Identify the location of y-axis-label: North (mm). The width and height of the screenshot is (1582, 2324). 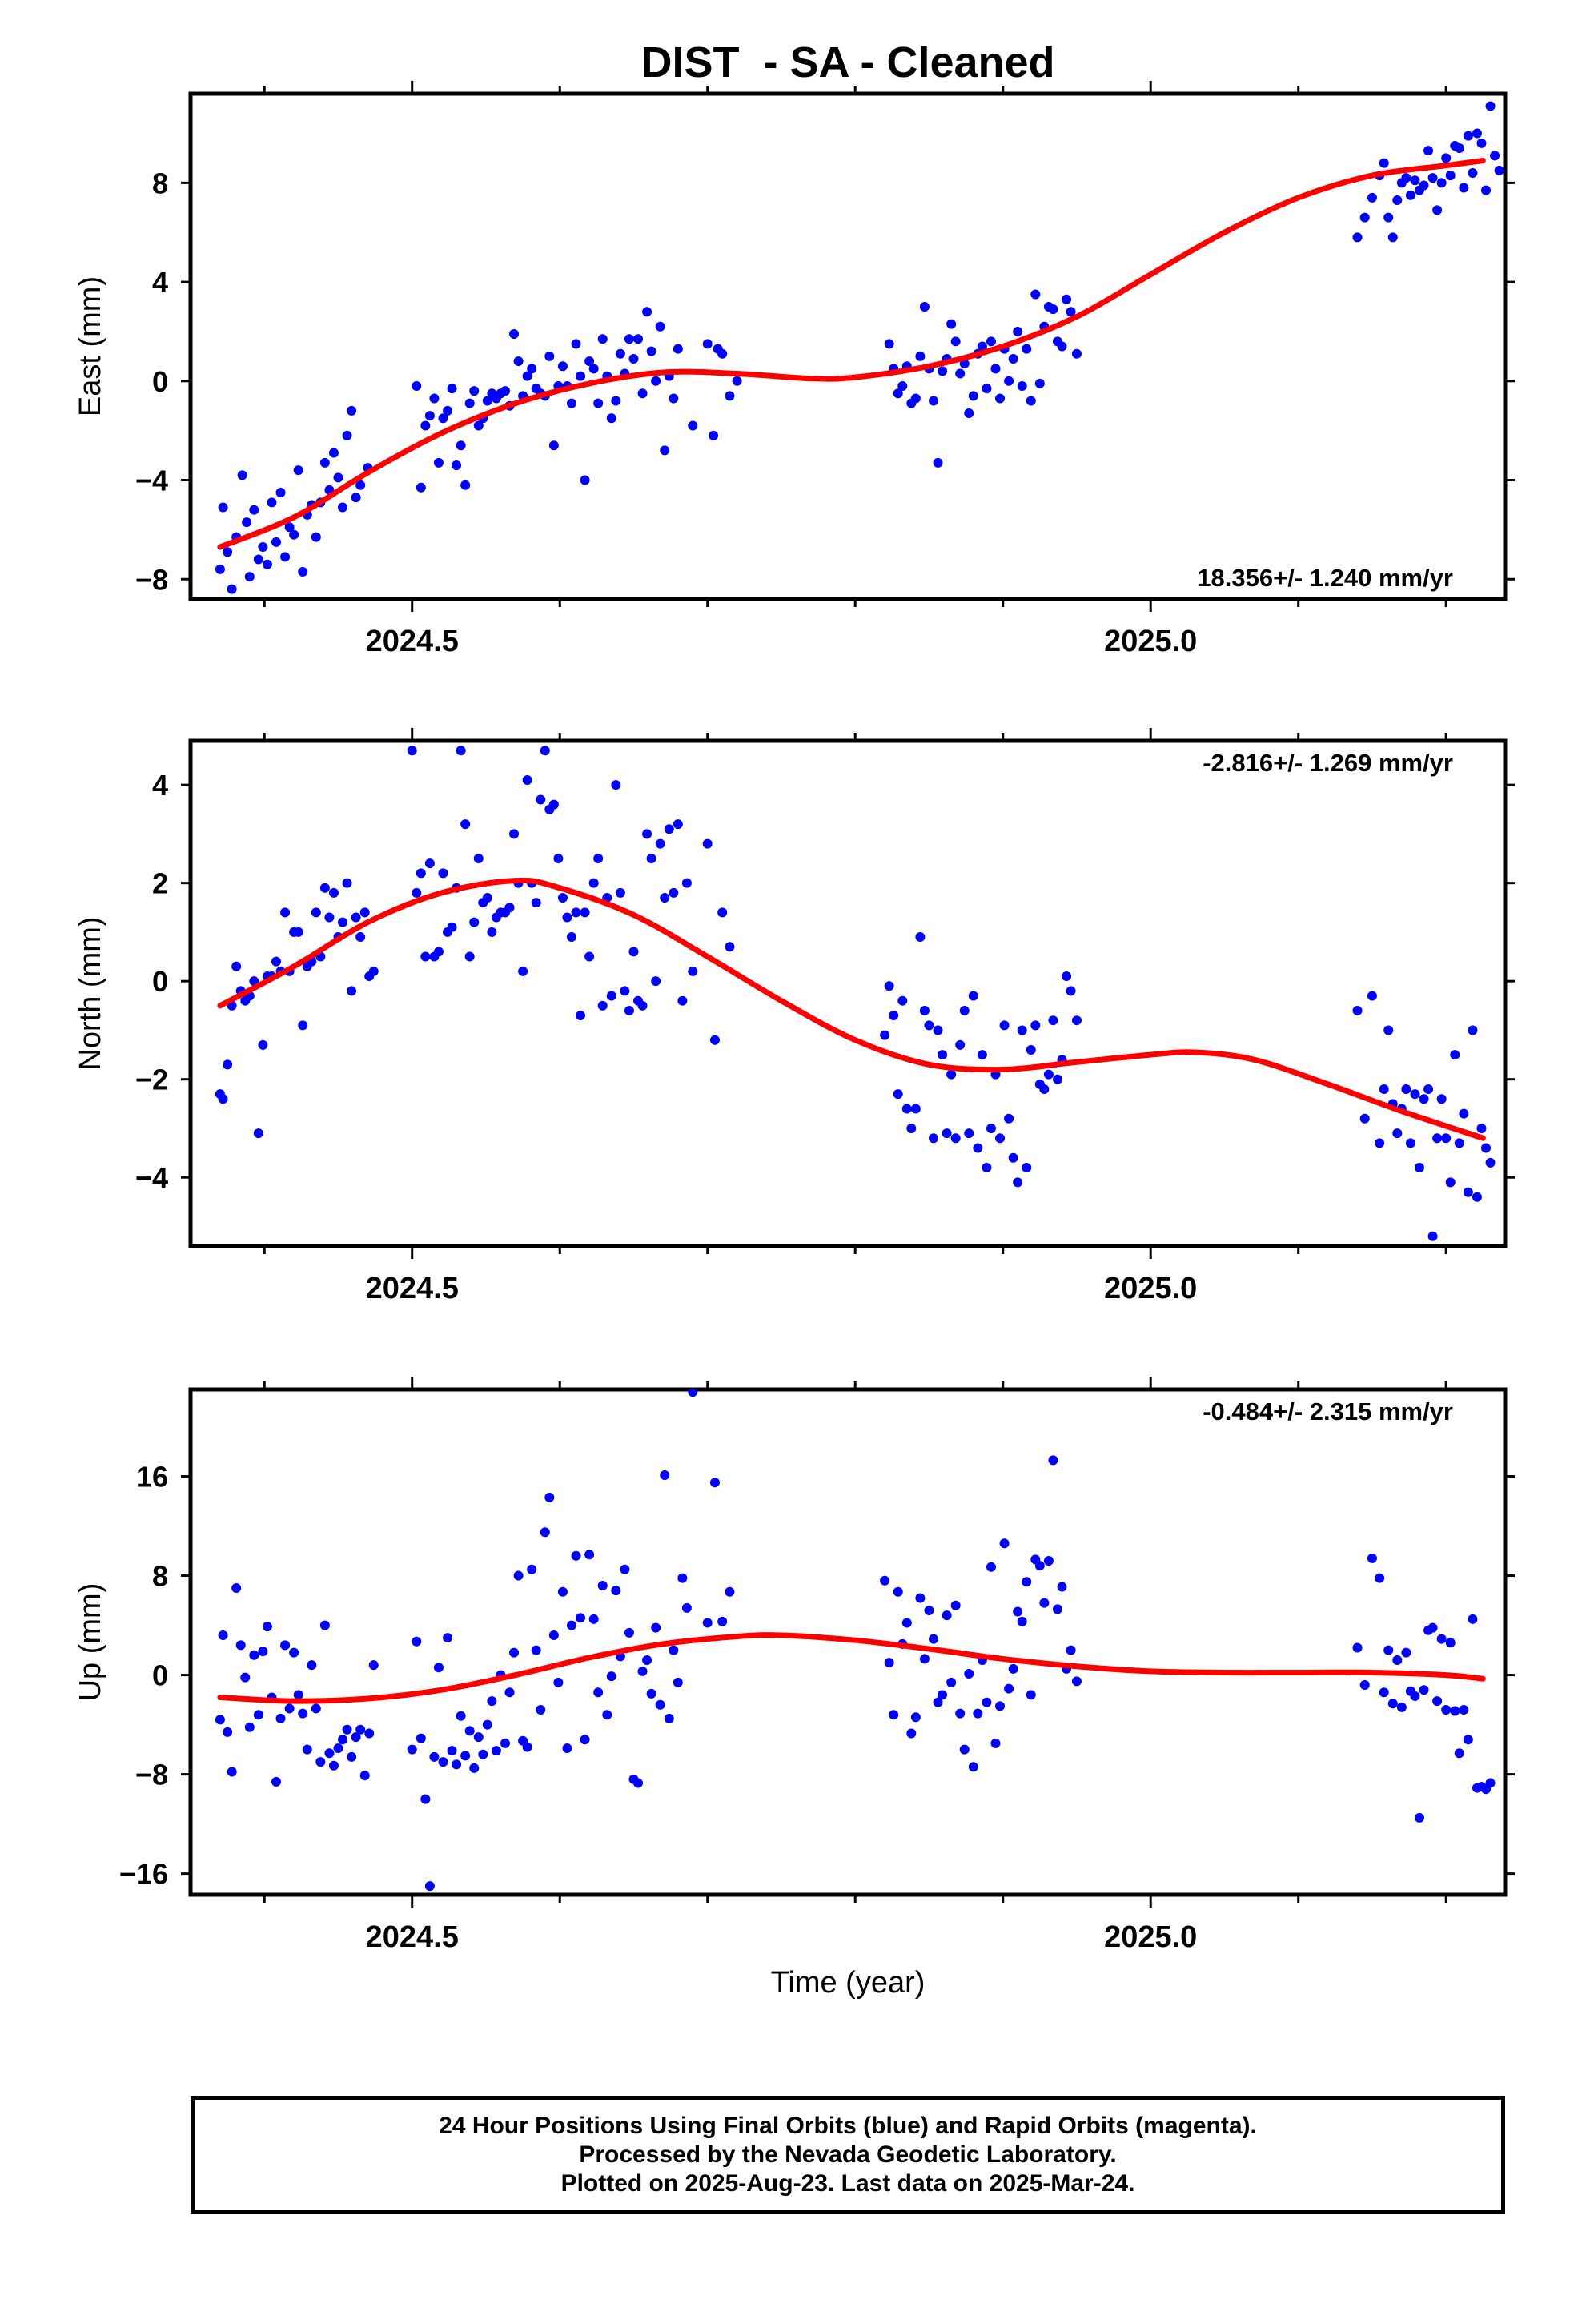
(91, 993).